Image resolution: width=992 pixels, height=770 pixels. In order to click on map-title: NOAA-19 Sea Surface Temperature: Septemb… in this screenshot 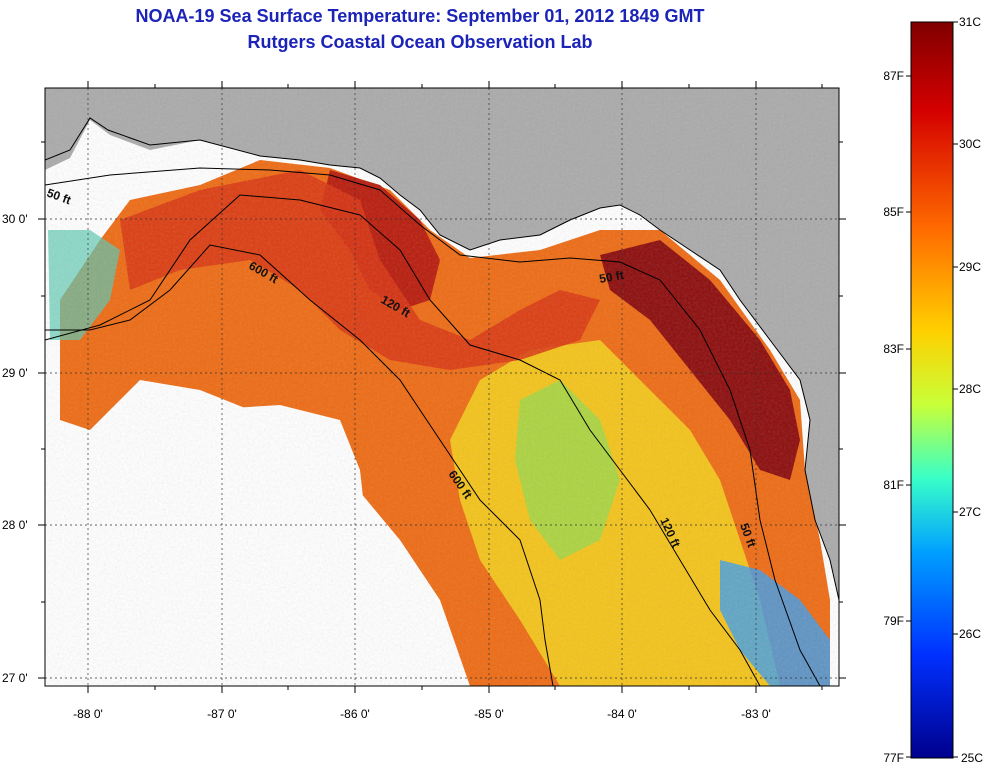, I will do `click(420, 16)`.